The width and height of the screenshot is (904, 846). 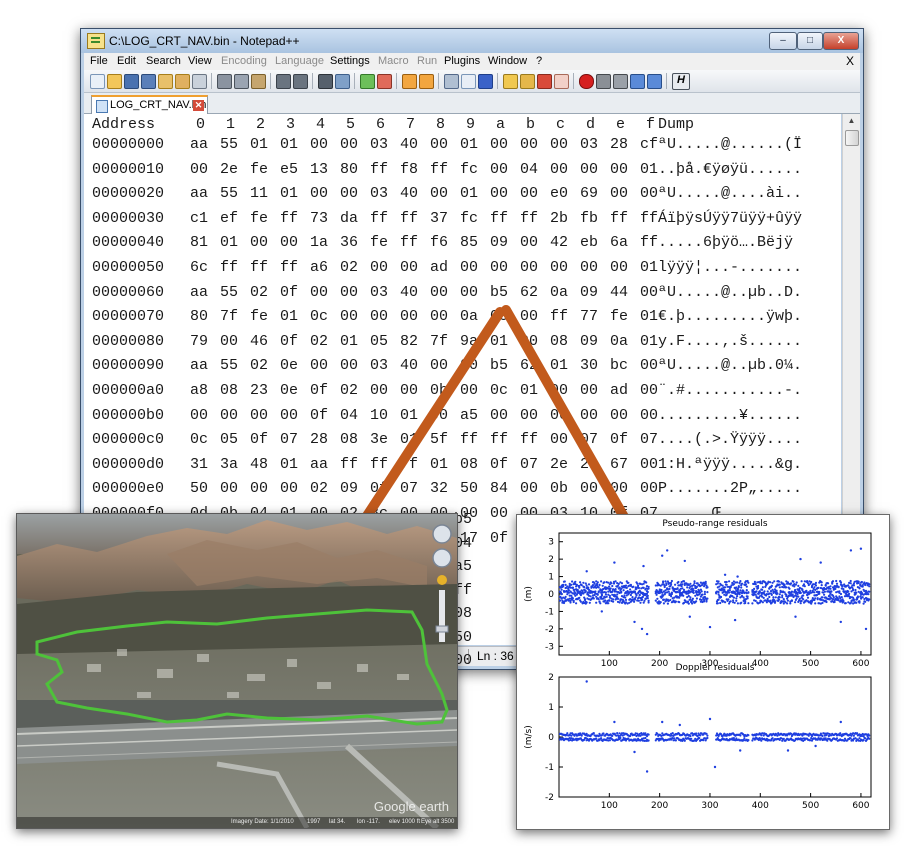 What do you see at coordinates (730, 317) in the screenshot?
I see `row-dump-text: €.þ.........ÿwþ.` at bounding box center [730, 317].